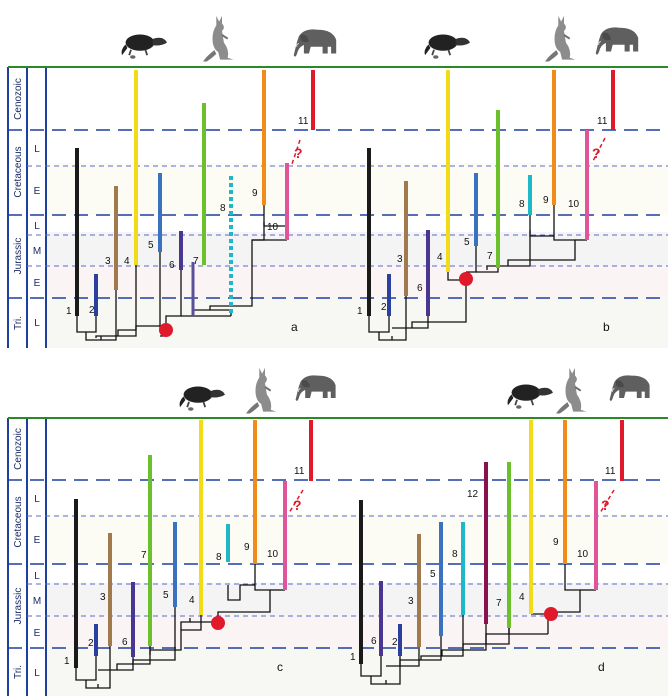  What do you see at coordinates (601, 667) in the screenshot?
I see `panel-label-d: d` at bounding box center [601, 667].